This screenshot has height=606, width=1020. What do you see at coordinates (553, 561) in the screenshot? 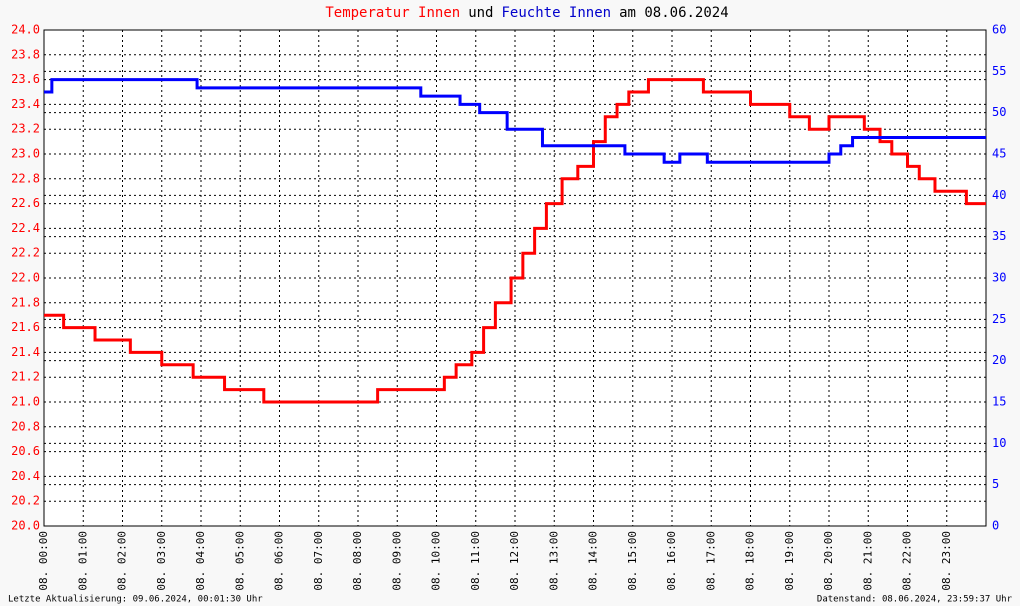
I see `x-tick-label: 08. 13:00` at bounding box center [553, 561].